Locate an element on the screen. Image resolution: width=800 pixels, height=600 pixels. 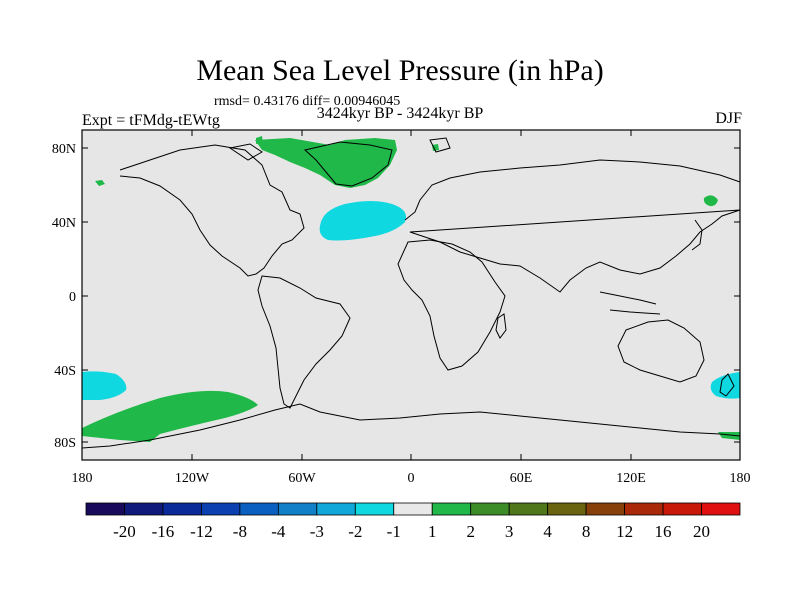
colorbar-label: 20 is located at coordinates (701, 531).